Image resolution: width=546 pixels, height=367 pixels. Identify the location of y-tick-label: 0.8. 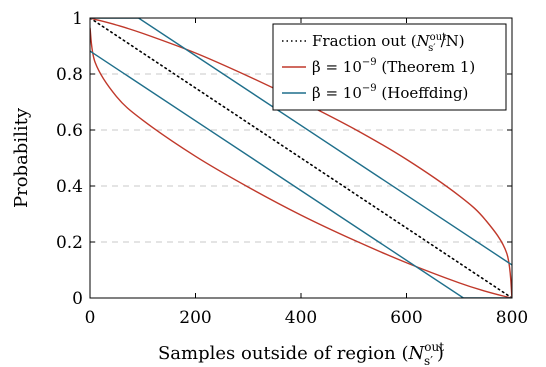
(69, 75).